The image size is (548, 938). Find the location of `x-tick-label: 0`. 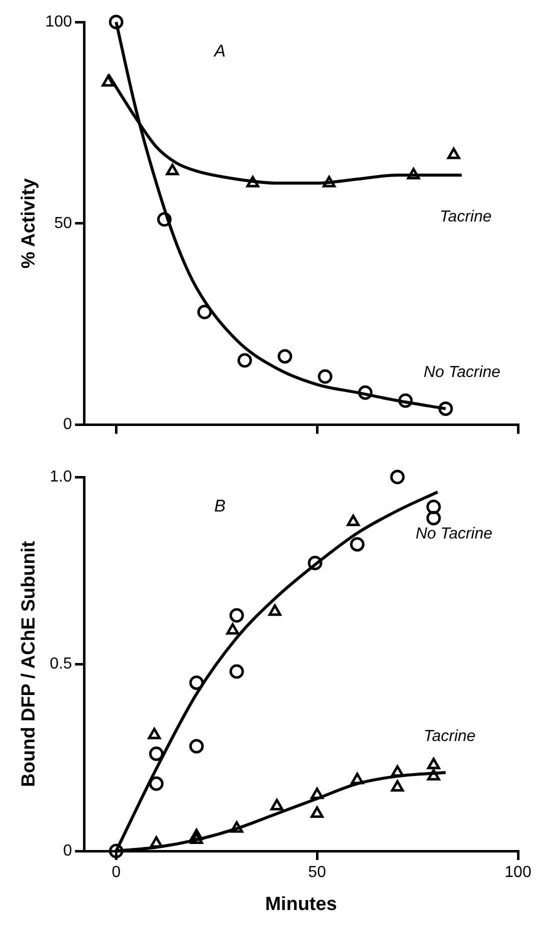

x-tick-label: 0 is located at coordinates (116, 873).